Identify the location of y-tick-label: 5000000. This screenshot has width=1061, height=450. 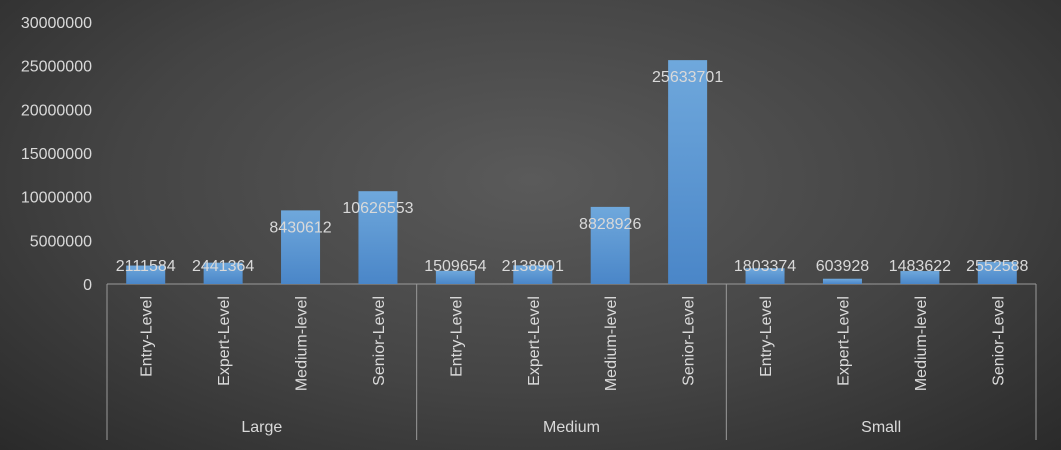
(61, 241).